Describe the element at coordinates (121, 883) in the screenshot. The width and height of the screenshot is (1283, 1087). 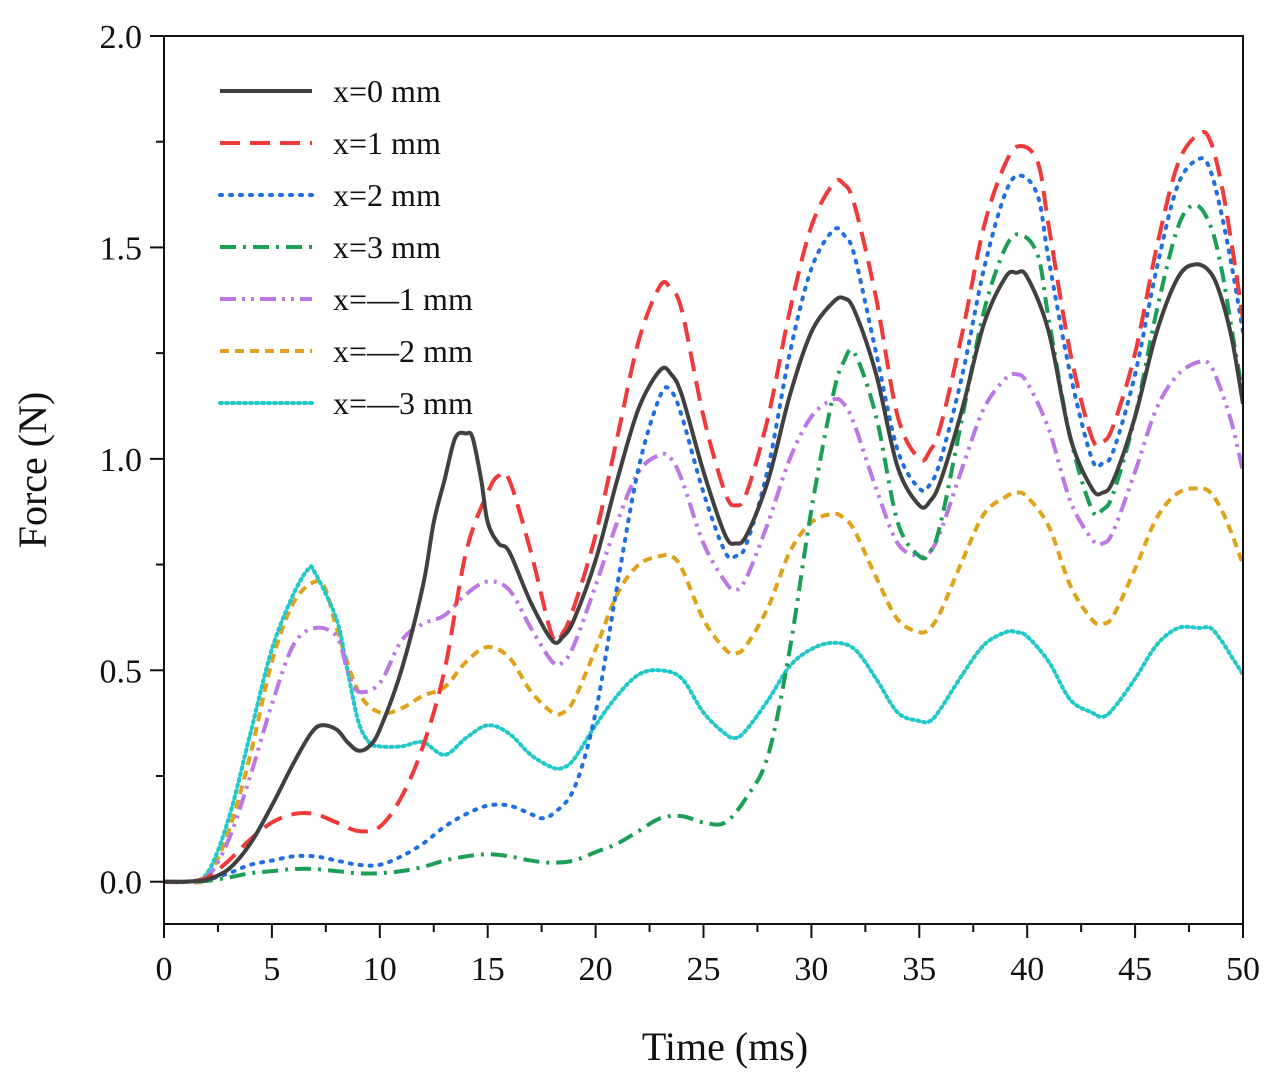
I see `y-tick-label: 0.0` at that location.